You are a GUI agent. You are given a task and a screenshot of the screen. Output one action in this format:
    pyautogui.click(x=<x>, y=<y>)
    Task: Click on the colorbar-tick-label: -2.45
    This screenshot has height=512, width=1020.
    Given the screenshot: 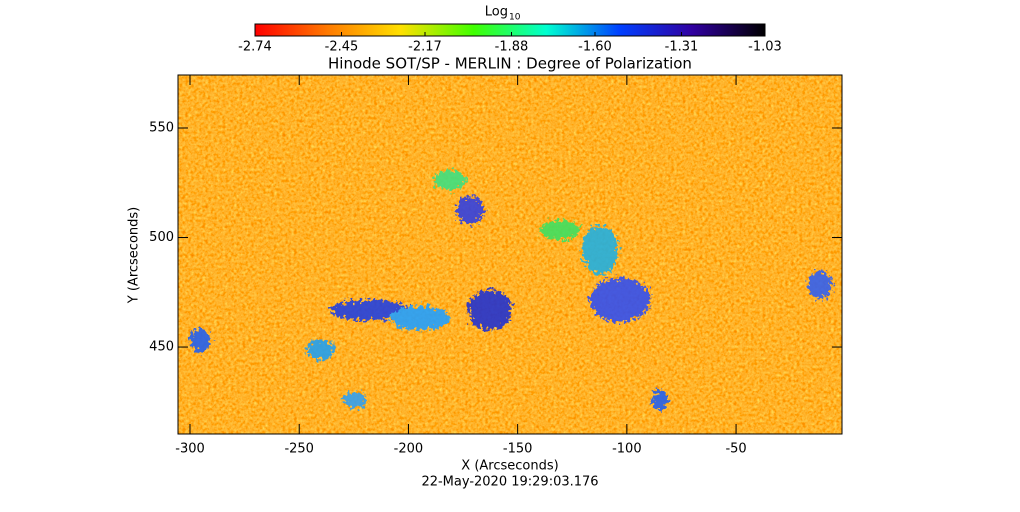 What is the action you would take?
    pyautogui.click(x=342, y=47)
    